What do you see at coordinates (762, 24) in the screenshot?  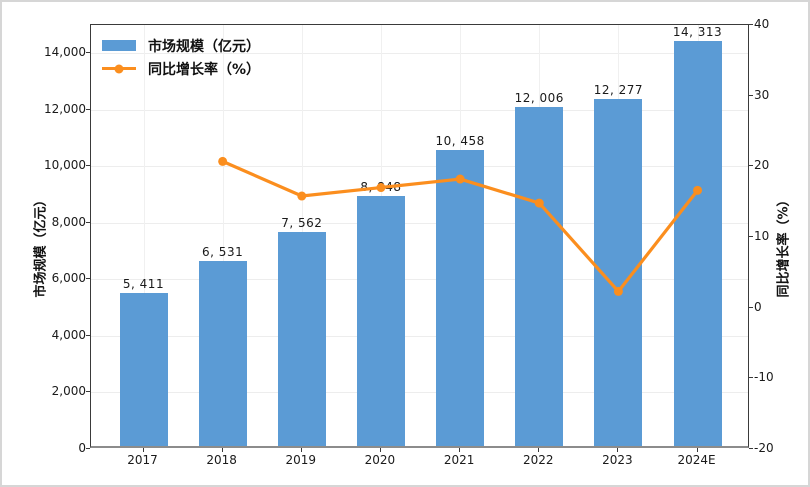 I see `right-tick-label: 40` at bounding box center [762, 24].